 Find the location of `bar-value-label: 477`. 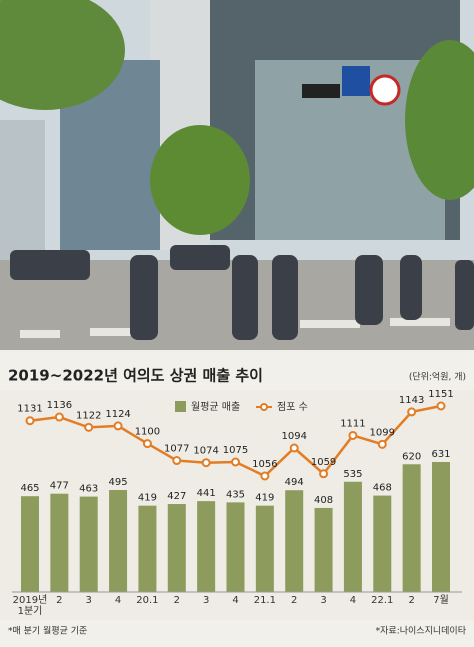

bar-value-label: 477 is located at coordinates (59, 486).